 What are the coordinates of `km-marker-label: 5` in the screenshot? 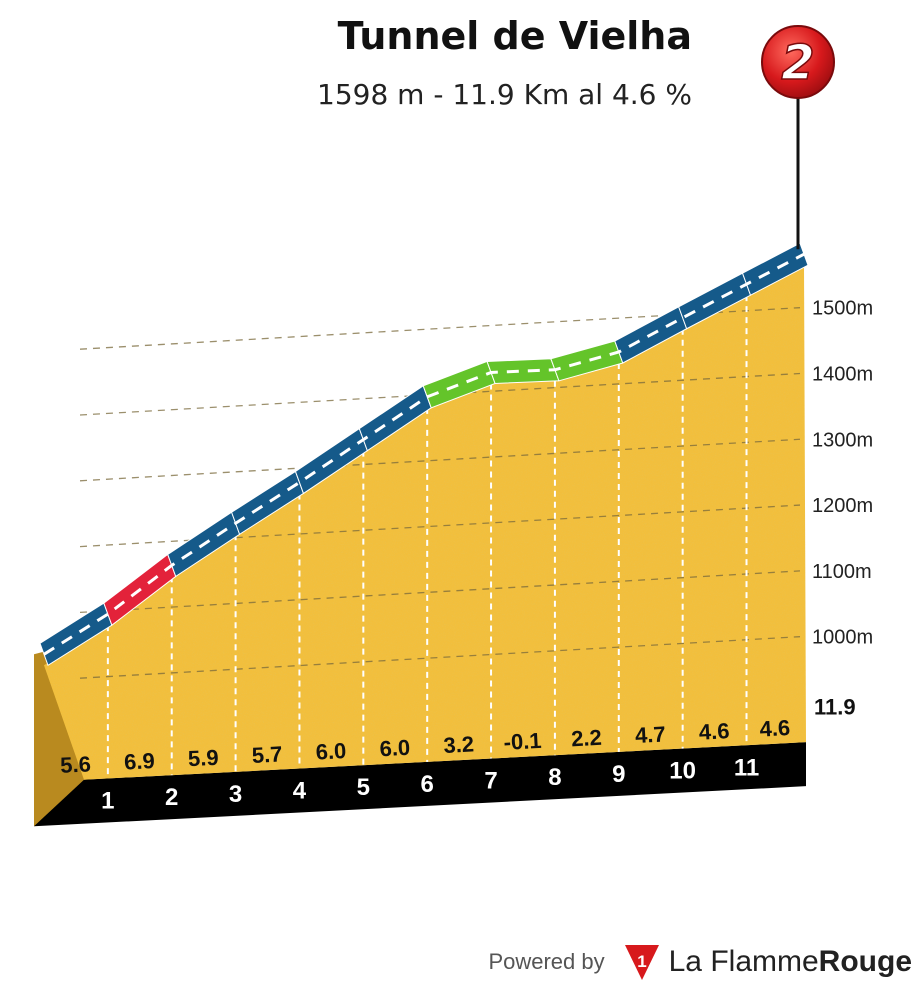 It's located at (363, 787).